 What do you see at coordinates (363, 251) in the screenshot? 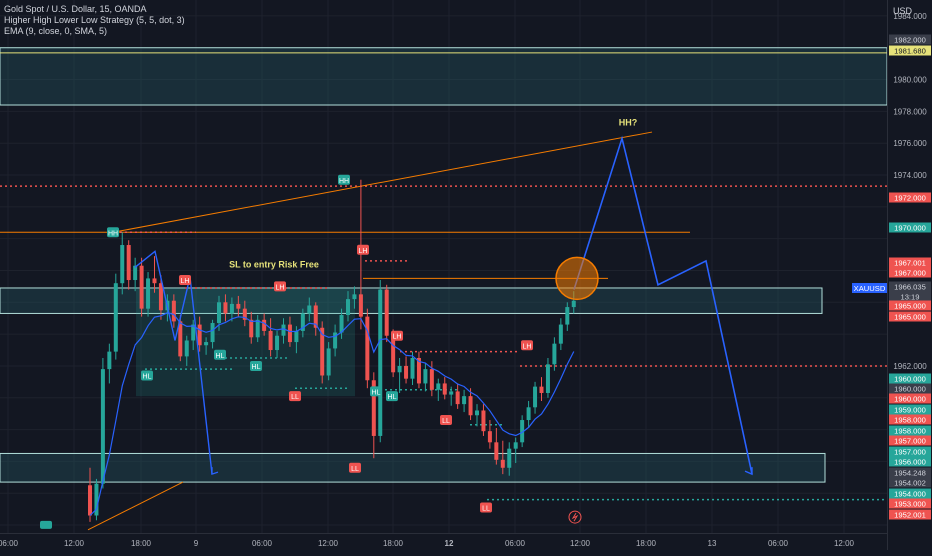
I see `swing-marker-label: LH` at bounding box center [363, 251].